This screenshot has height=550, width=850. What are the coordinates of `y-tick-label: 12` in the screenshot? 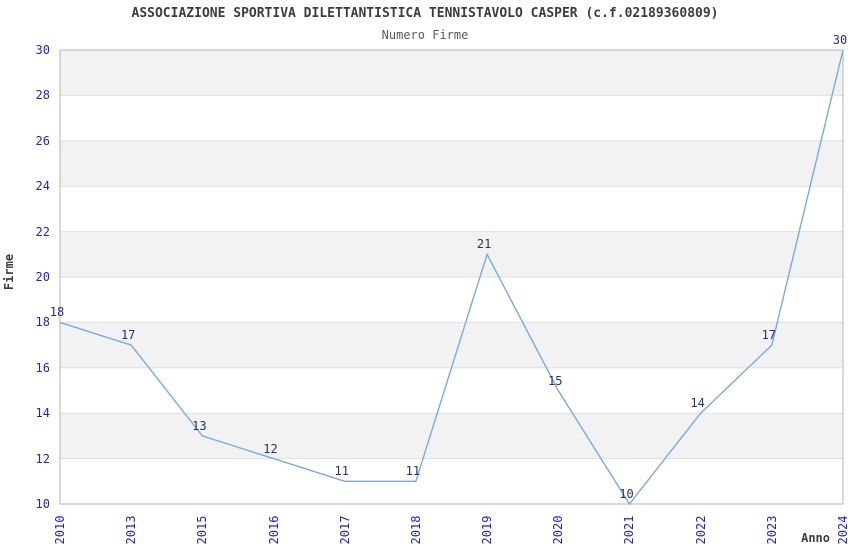 It's located at (42, 458).